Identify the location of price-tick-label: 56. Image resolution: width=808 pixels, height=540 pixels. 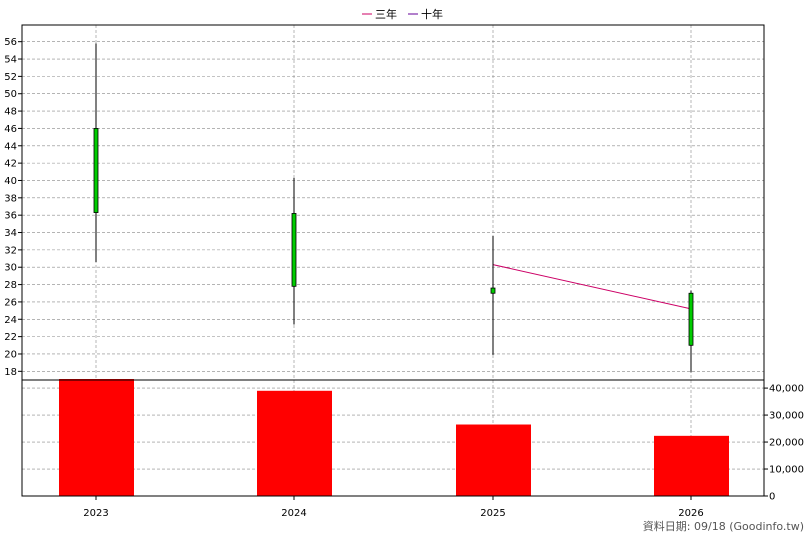
(10, 42).